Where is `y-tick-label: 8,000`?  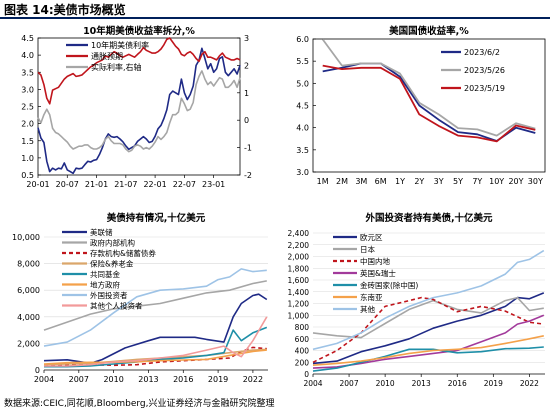
y-tick-label: 8,000 is located at coordinates (28, 264).